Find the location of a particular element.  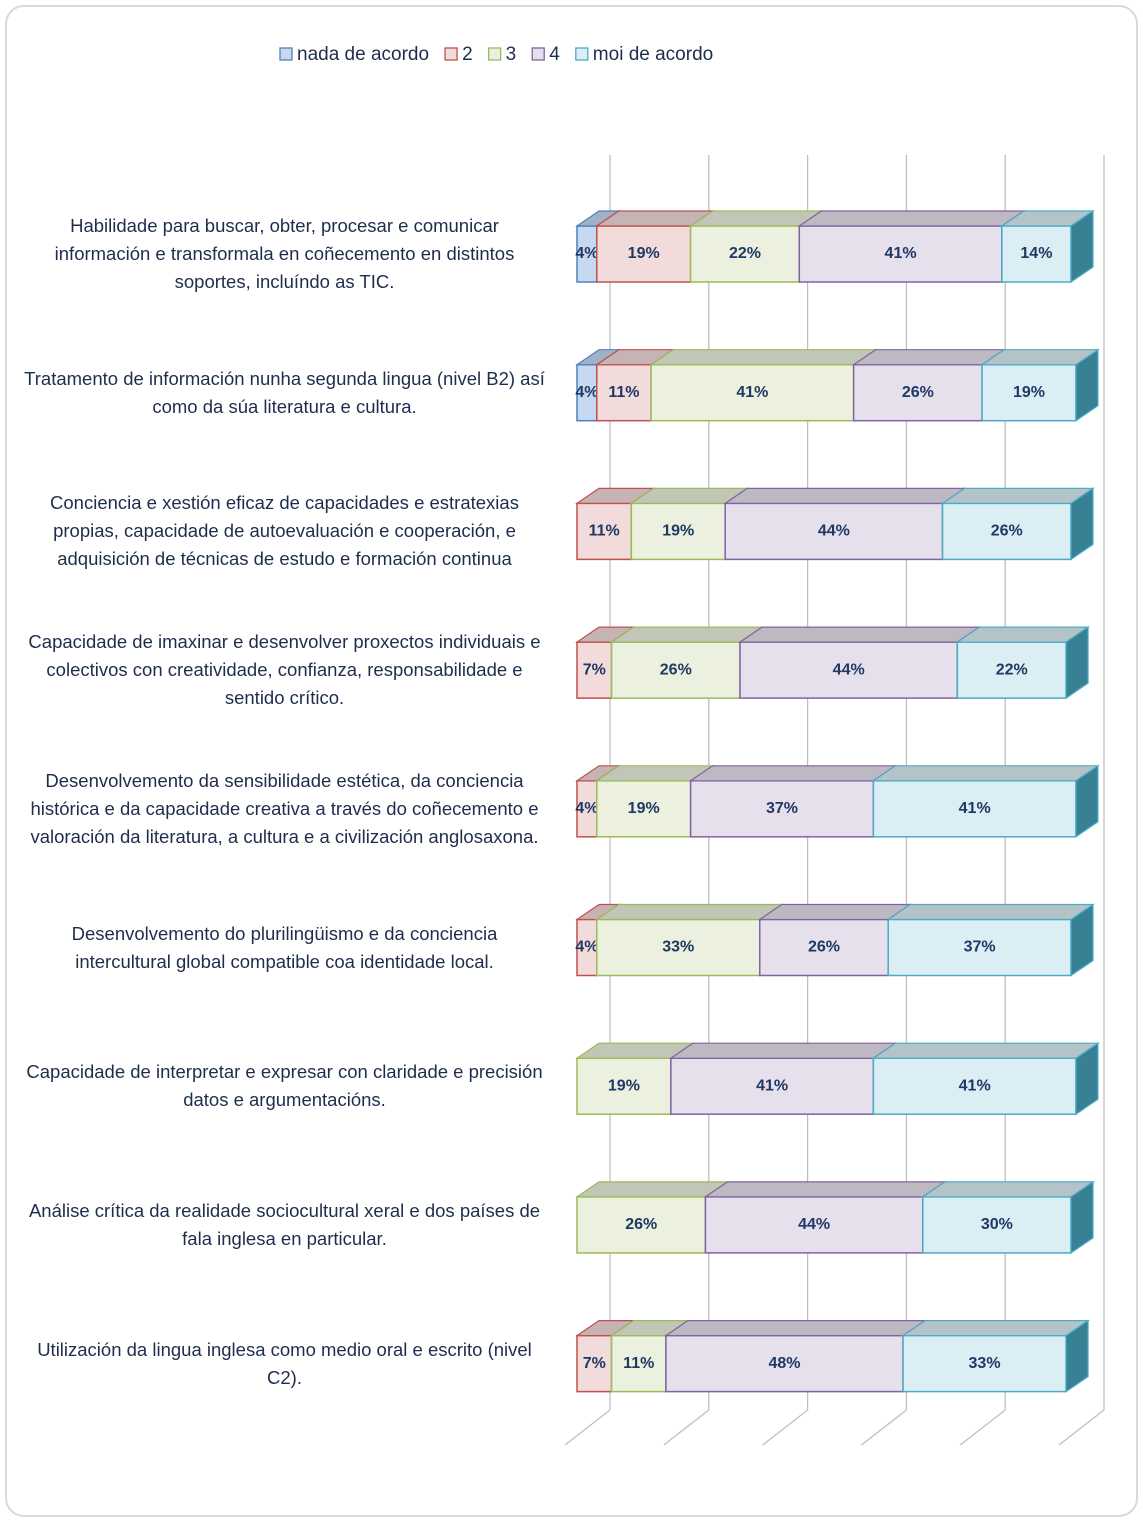

bar-segment: 14% is located at coordinates (1047, 246).